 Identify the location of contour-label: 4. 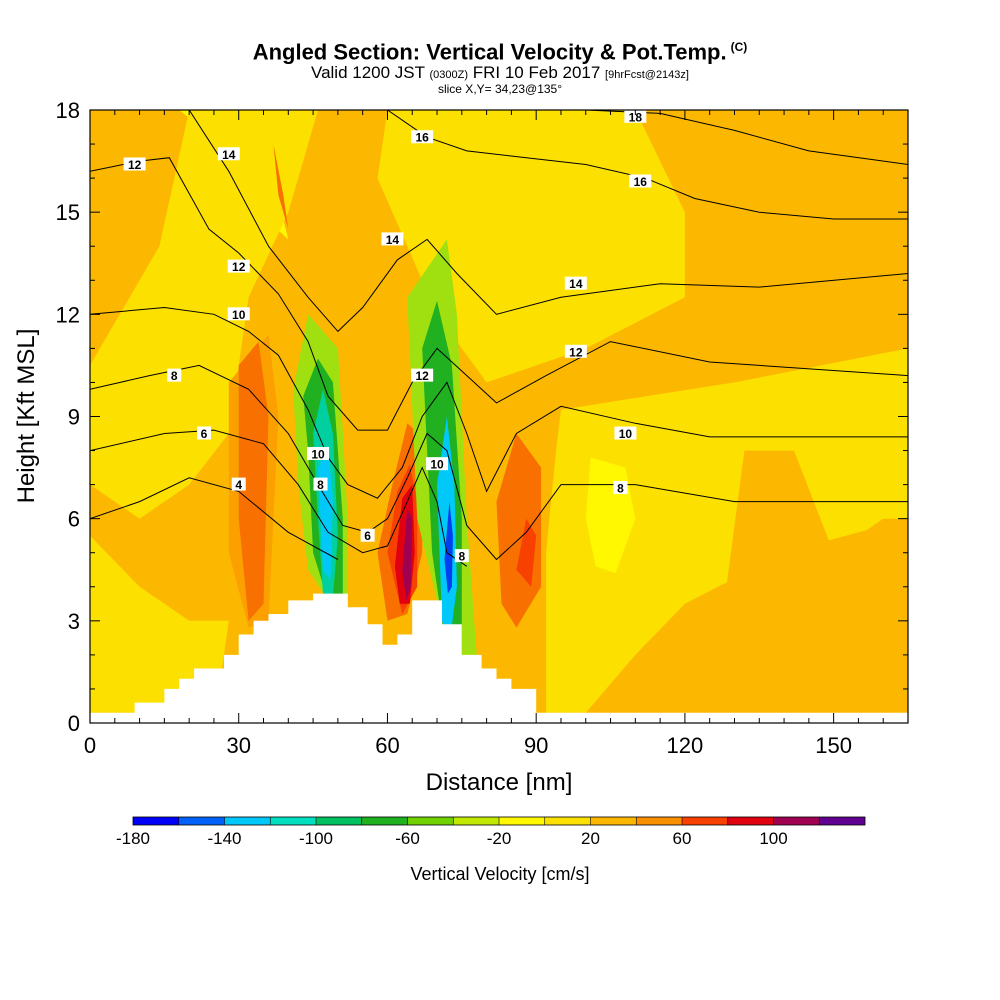
(238, 485).